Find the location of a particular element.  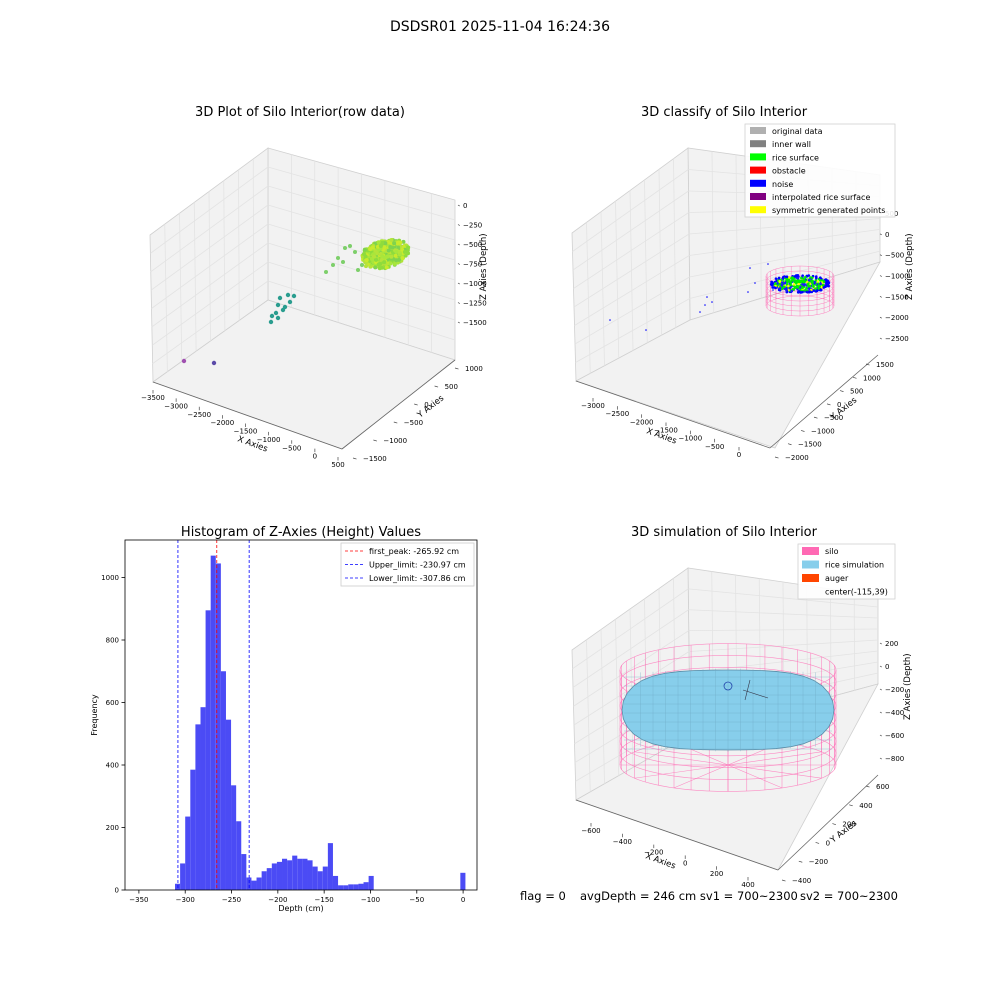

x-tick-label: −3000 is located at coordinates (176, 406).